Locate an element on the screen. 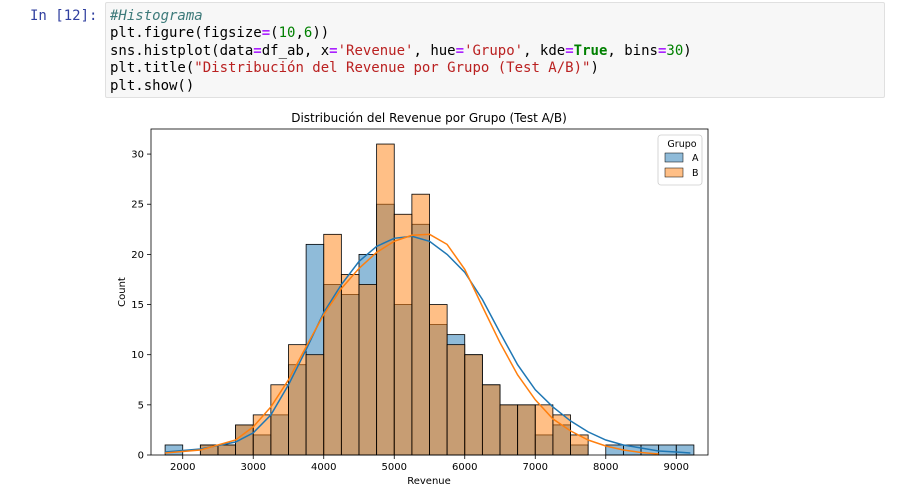 This screenshot has height=499, width=898. x-axis-label: Revenue is located at coordinates (429, 481).